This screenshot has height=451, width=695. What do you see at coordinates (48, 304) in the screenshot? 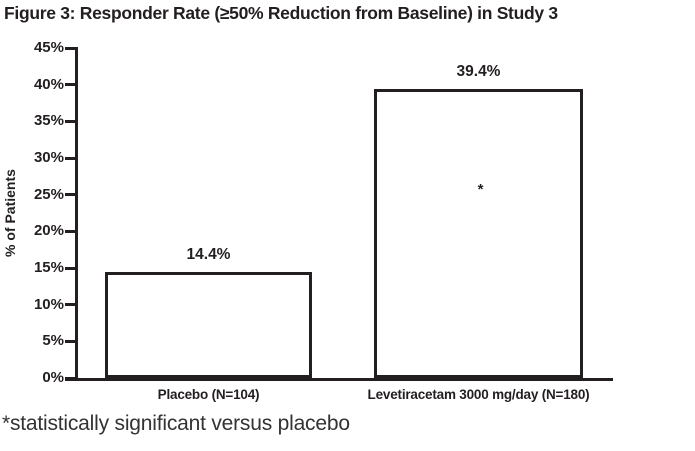
I see `y-tick-label: 10%` at bounding box center [48, 304].